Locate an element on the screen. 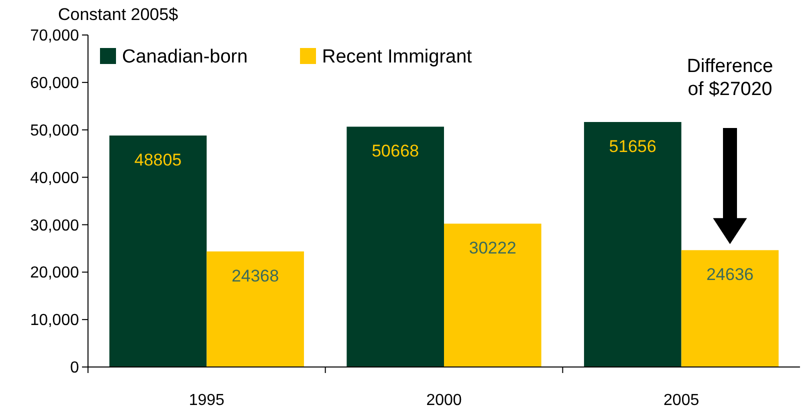  y-tick-label: 50,000 is located at coordinates (55, 131).